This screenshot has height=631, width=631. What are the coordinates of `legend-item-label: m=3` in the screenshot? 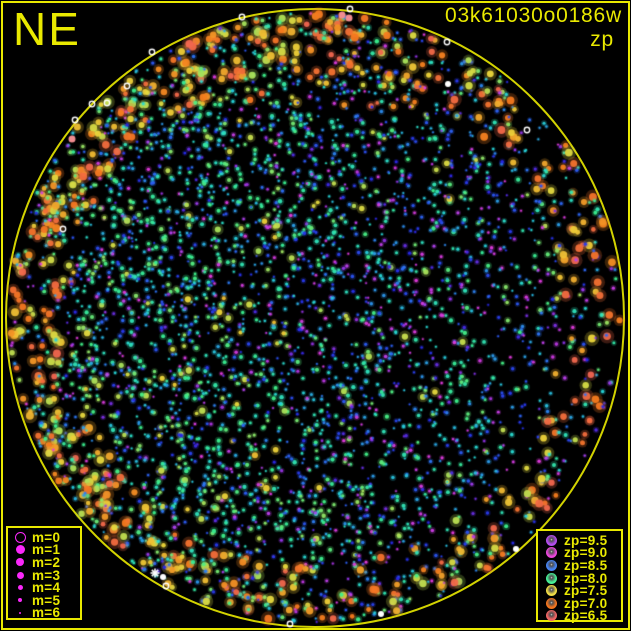 It's located at (46, 575).